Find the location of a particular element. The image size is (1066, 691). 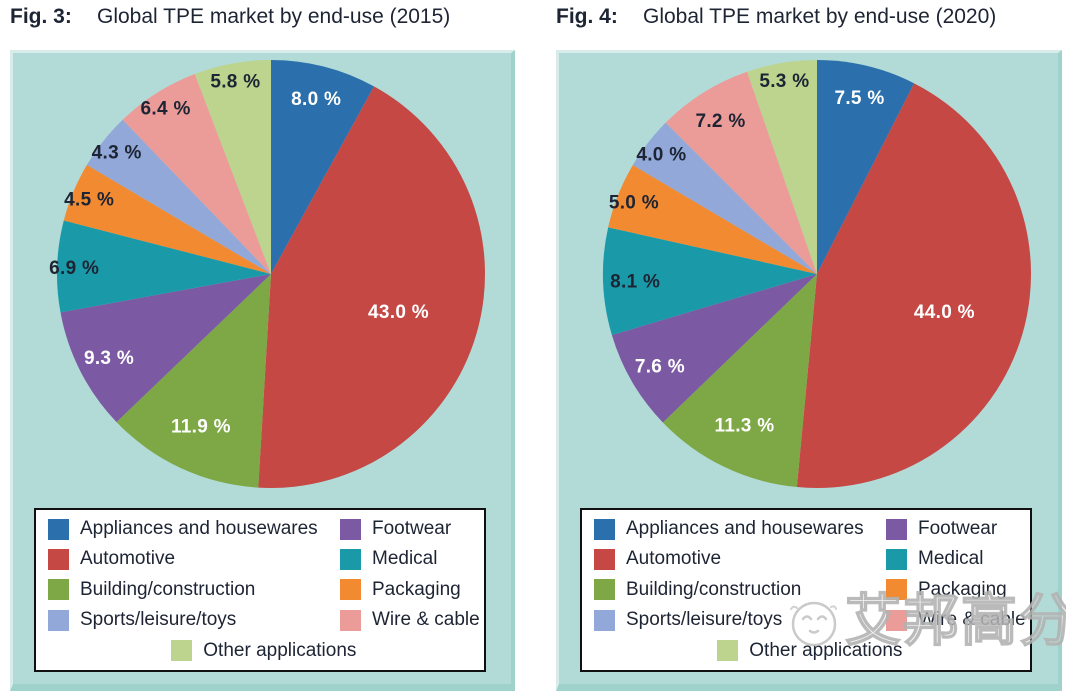

legend-label: Medical is located at coordinates (951, 559).